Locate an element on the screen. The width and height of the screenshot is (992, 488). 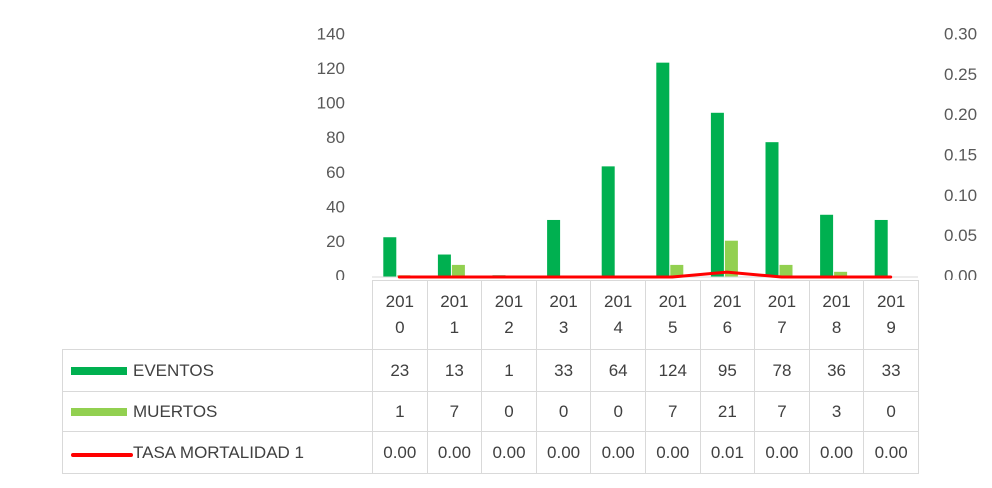
x-tick-label: 2018 is located at coordinates (836, 314).